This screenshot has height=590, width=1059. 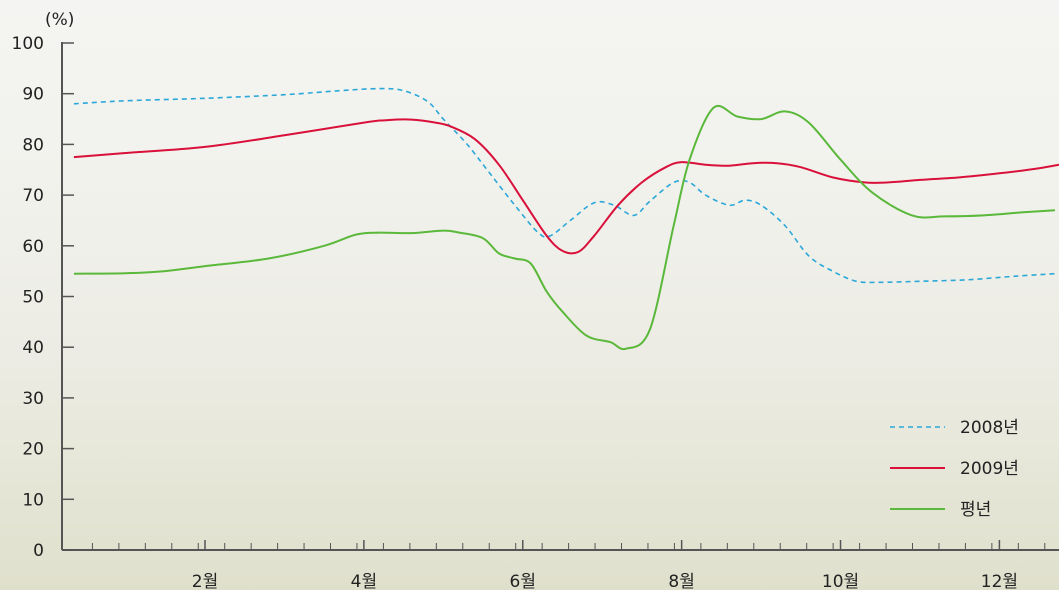 I want to click on y-tick-label: 40, so click(x=33, y=348).